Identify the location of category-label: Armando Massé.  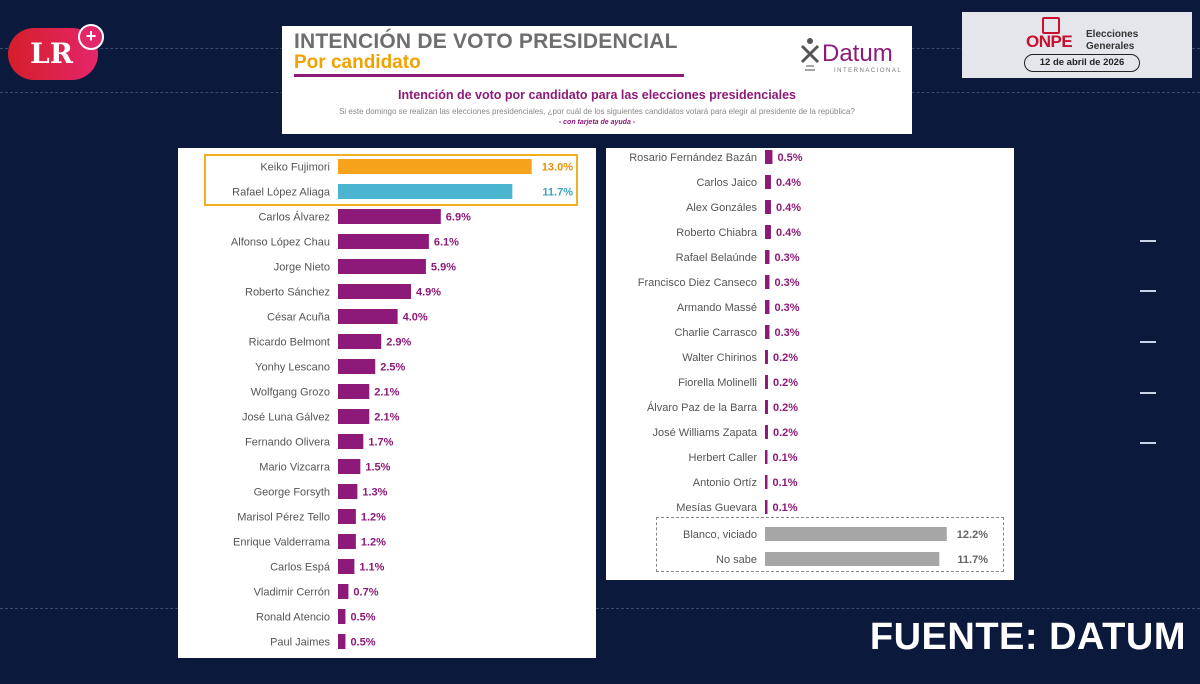
(717, 308).